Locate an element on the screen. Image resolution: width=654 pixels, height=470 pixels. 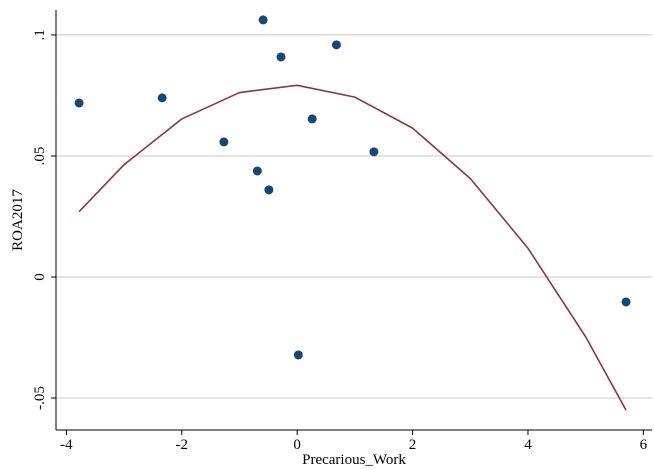
x-tick-label: 6 is located at coordinates (644, 445).